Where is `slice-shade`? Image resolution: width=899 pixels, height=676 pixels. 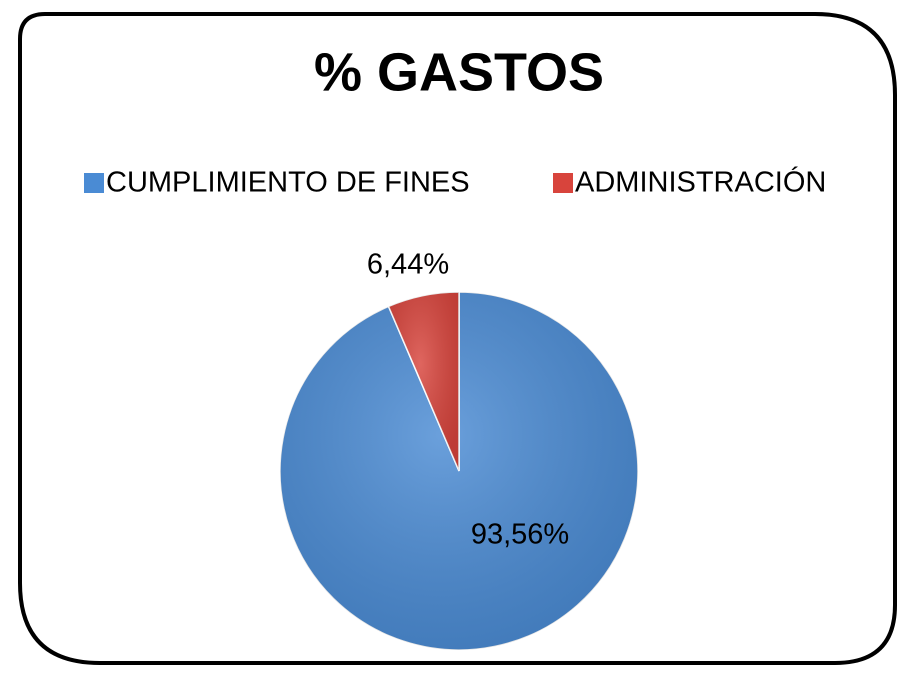 slice-shade is located at coordinates (423, 381).